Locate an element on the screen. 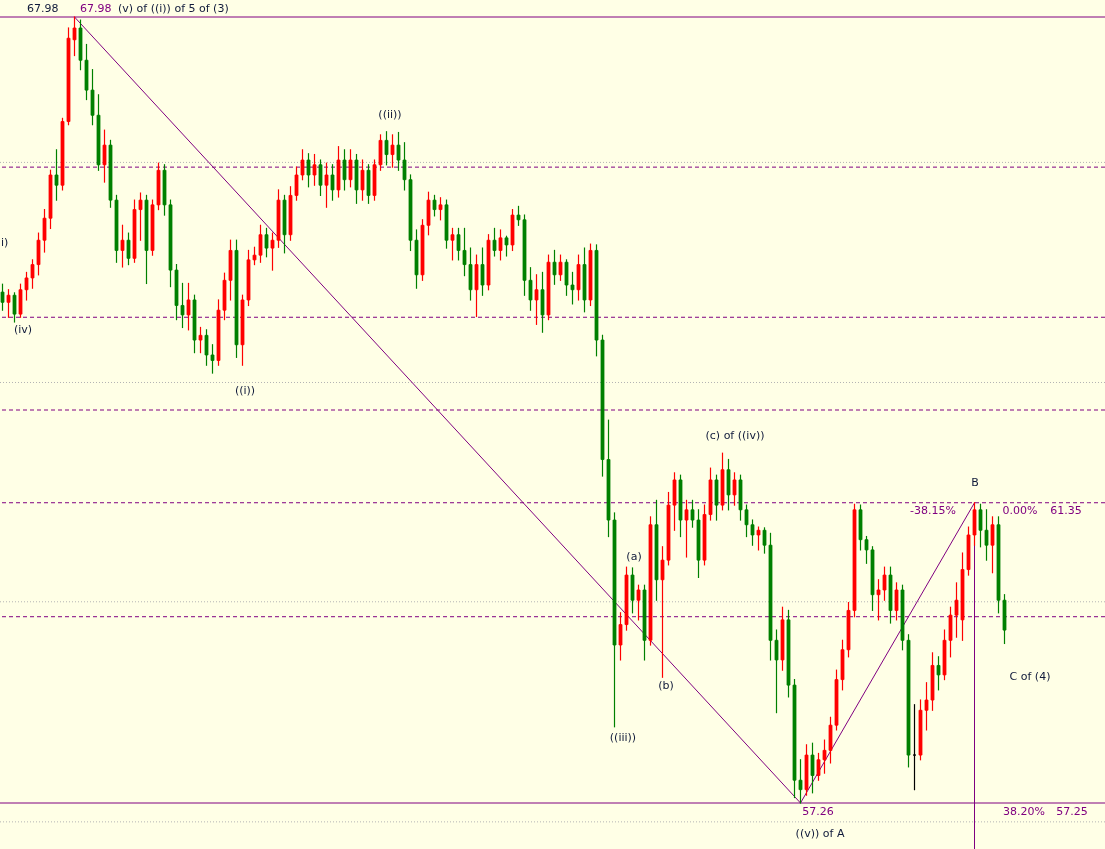 The width and height of the screenshot is (1105, 849). annotation: (a) is located at coordinates (634, 556).